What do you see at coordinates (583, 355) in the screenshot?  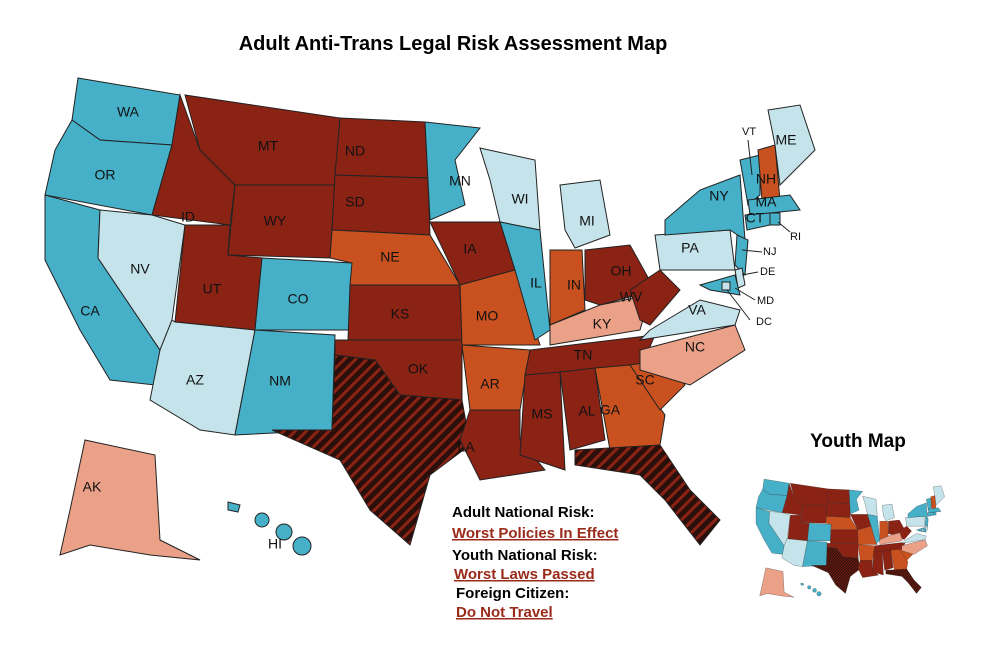 I see `state-label: TN` at bounding box center [583, 355].